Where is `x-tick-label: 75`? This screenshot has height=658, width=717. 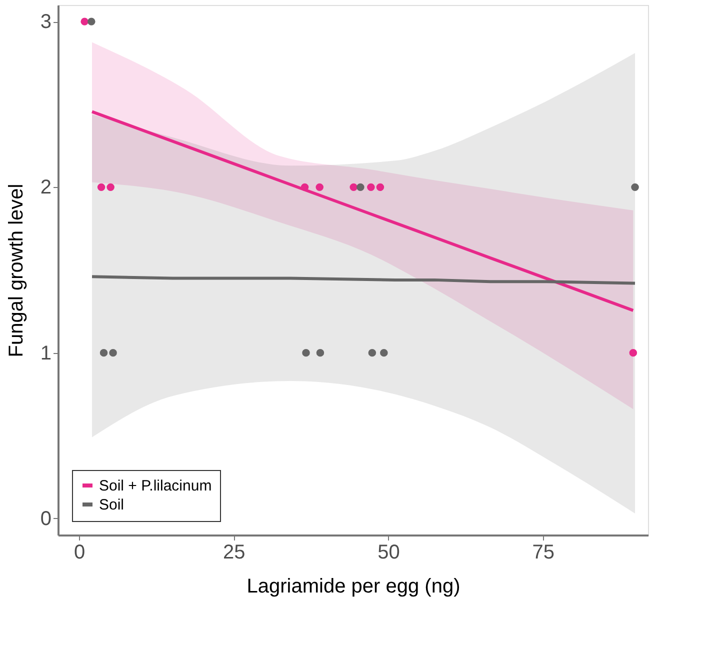
x-tick-label: 75 is located at coordinates (543, 553).